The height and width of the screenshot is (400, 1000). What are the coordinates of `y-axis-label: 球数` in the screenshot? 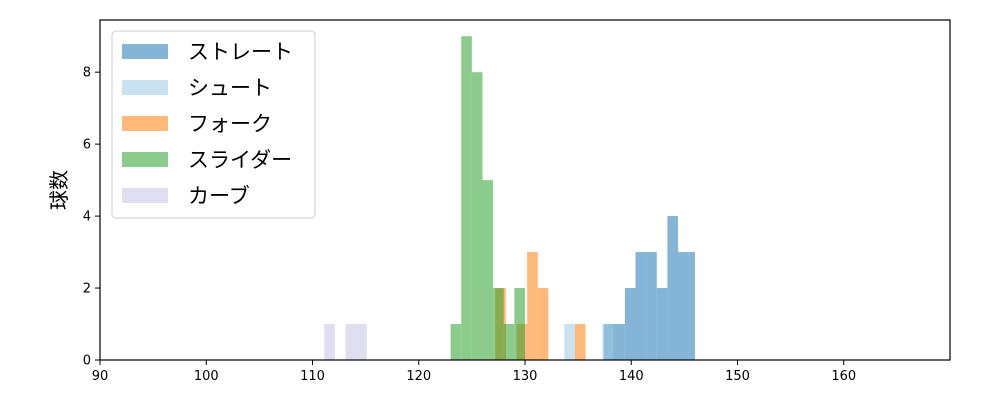 It's located at (59, 190).